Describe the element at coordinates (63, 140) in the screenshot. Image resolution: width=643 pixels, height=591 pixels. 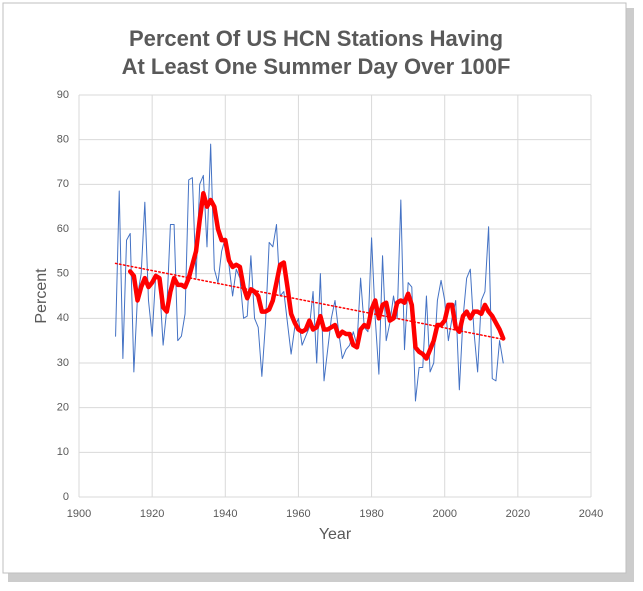
I see `y-tick-label: 80` at that location.